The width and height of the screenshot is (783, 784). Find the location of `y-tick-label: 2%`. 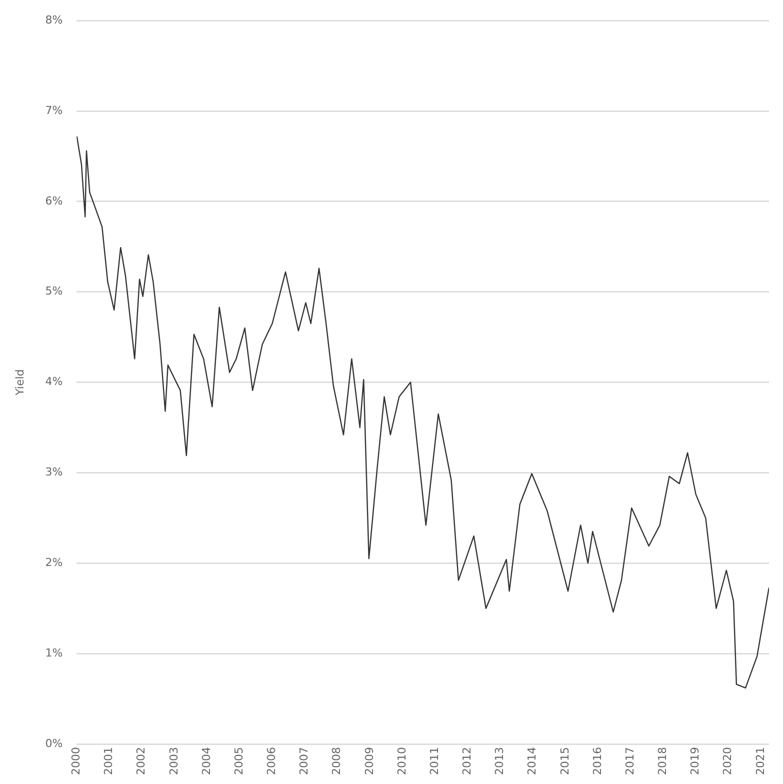

y-tick-label: 2% is located at coordinates (54, 563).